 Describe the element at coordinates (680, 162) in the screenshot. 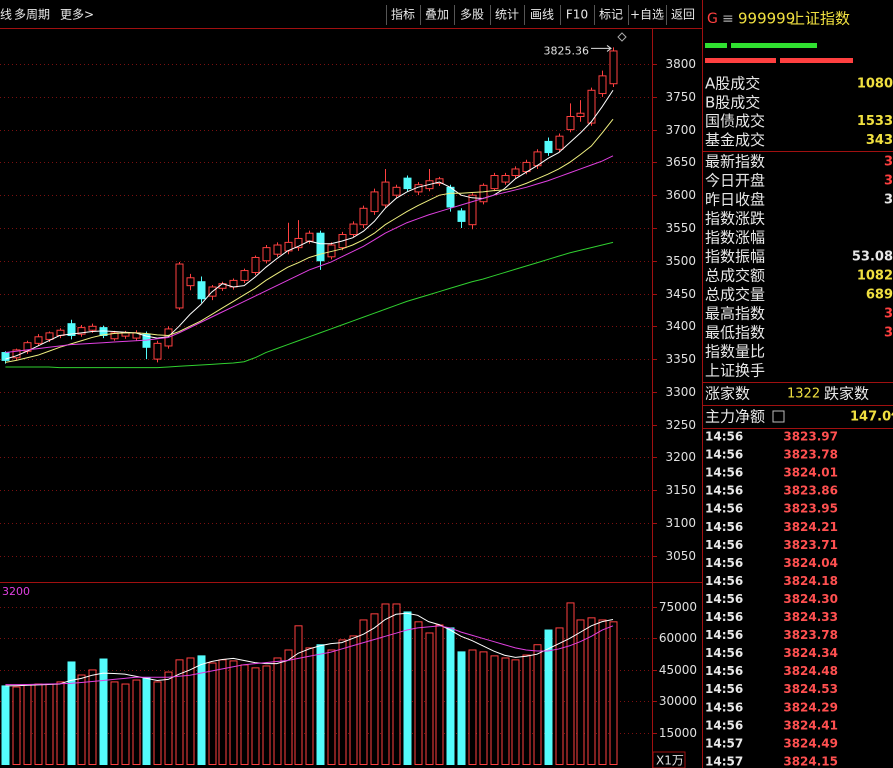

I see `y-tick-label: 3650` at that location.